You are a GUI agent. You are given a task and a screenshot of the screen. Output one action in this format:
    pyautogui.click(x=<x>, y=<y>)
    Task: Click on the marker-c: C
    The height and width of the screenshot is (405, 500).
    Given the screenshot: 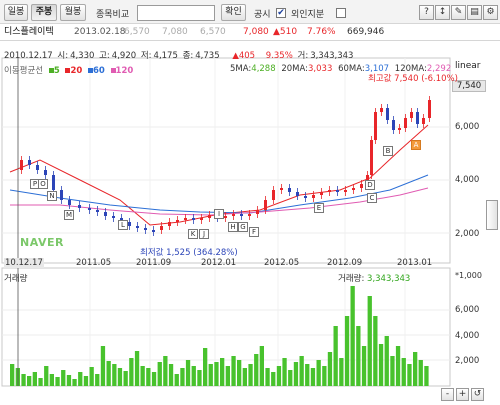 What is the action you would take?
    pyautogui.click(x=372, y=198)
    